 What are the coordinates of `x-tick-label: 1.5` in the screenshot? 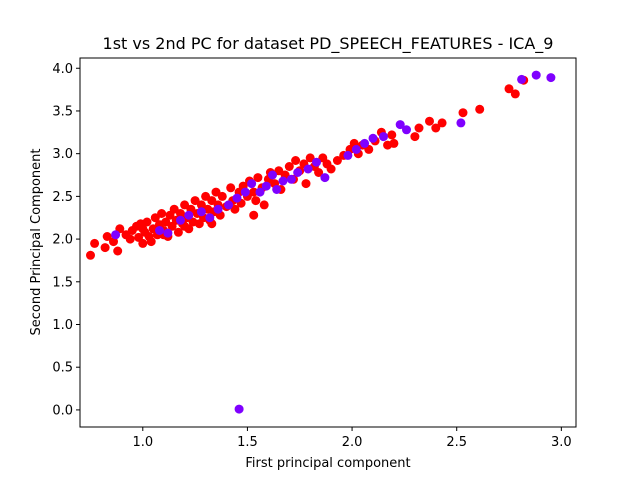 It's located at (247, 442).